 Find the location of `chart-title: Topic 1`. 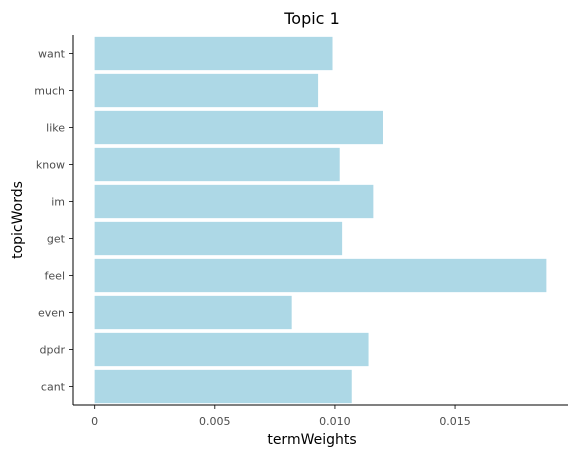

chart-title: Topic 1 is located at coordinates (311, 18).